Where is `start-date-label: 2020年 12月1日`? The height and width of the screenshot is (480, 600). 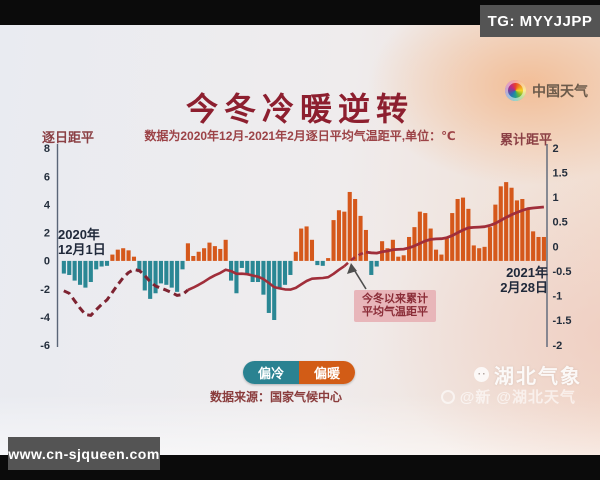 start-date-label: 2020年 12月1日 is located at coordinates (82, 242).